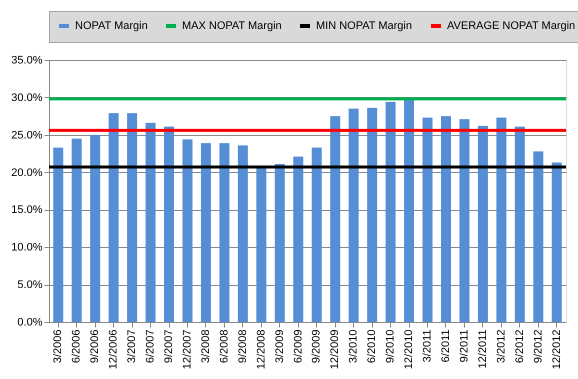 This screenshot has height=379, width=578. Describe the element at coordinates (354, 347) in the screenshot. I see `x-tick-label: 3/2010` at that location.